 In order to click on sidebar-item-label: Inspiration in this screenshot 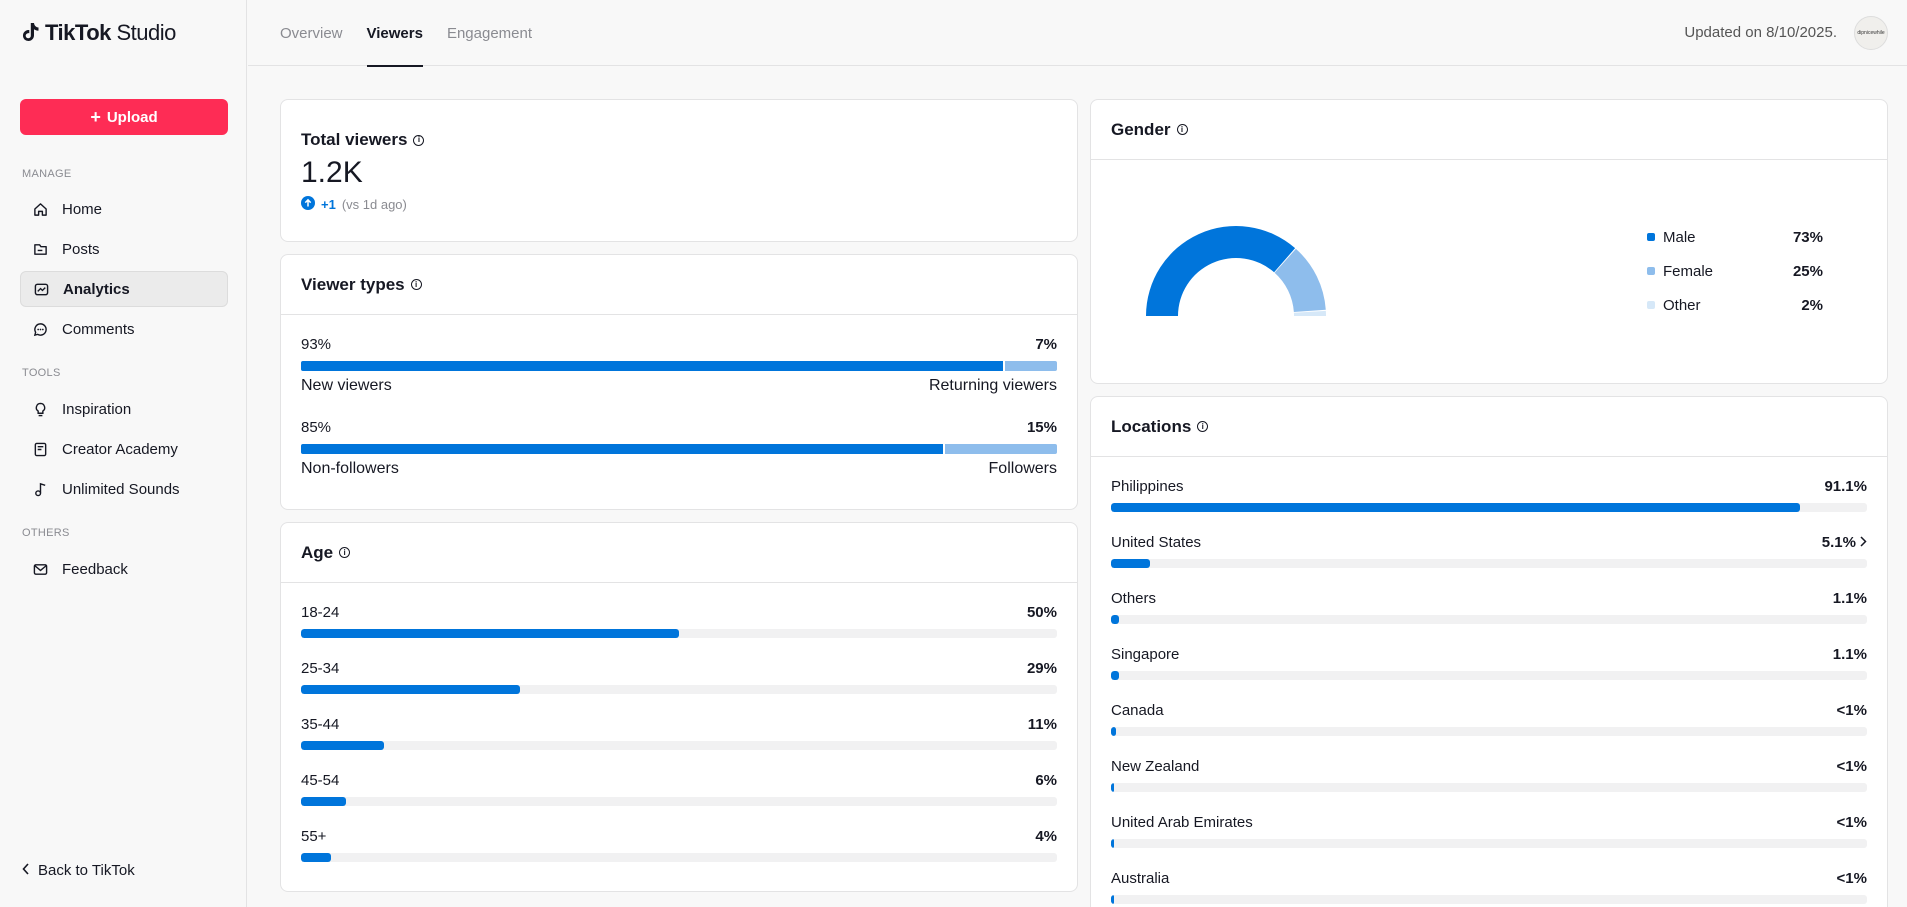, I will do `click(97, 409)`.